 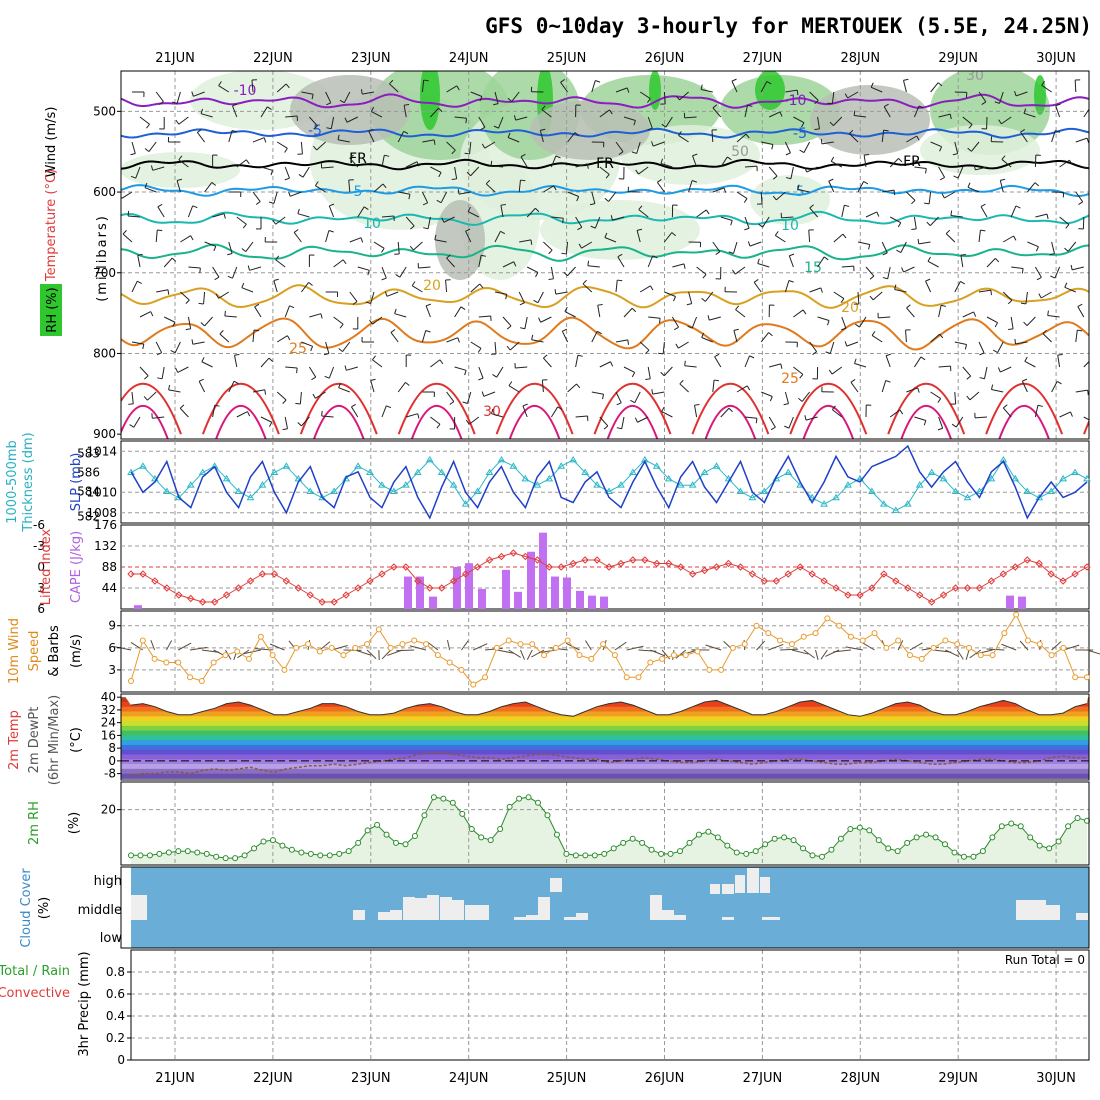 I want to click on temp-color-band, so click(x=605, y=728).